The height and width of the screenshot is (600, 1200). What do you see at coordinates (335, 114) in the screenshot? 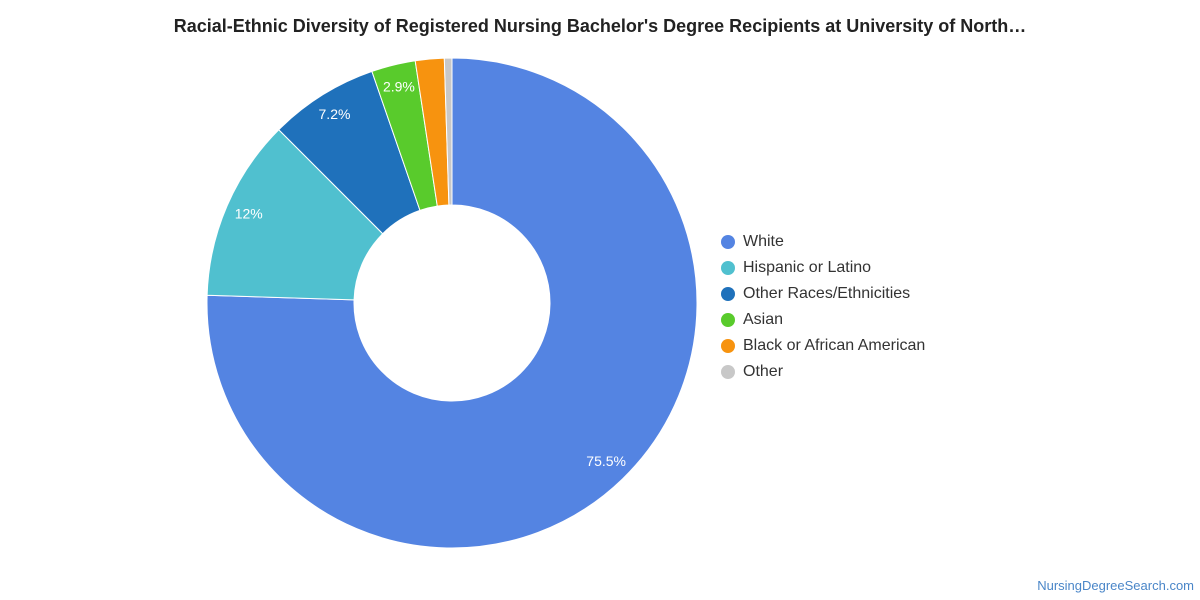
I see `slice-label: 7.2%` at bounding box center [335, 114].